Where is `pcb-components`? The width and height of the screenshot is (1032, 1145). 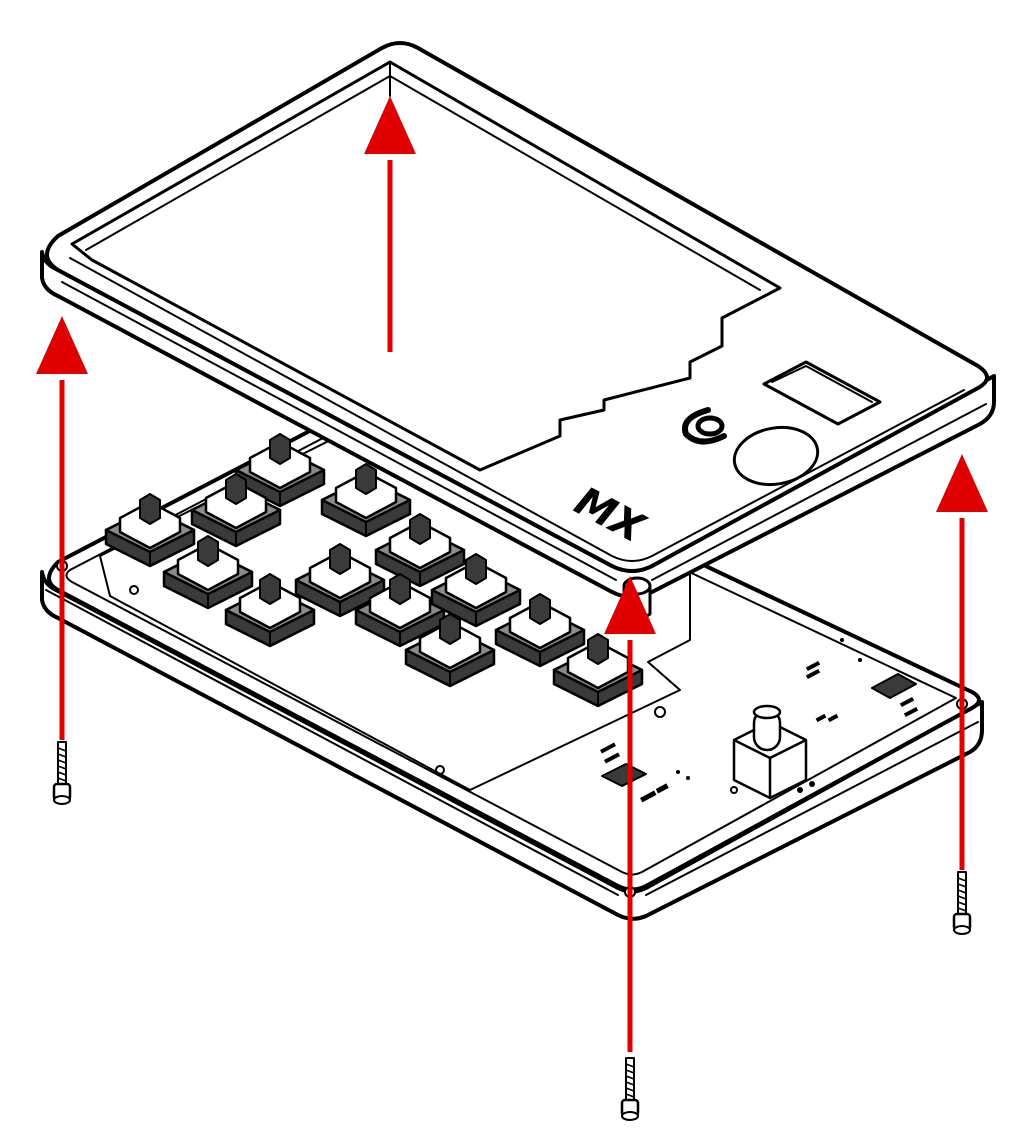
pcb-components is located at coordinates (524, 694).